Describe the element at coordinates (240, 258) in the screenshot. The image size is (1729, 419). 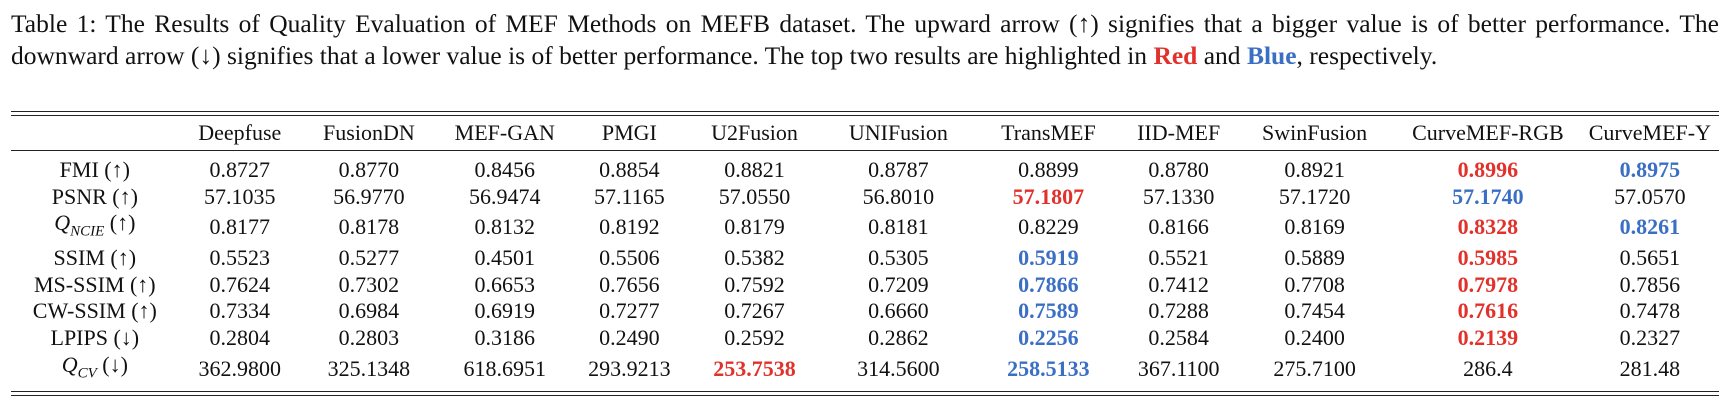
I see `table-cell: 0.5523` at that location.